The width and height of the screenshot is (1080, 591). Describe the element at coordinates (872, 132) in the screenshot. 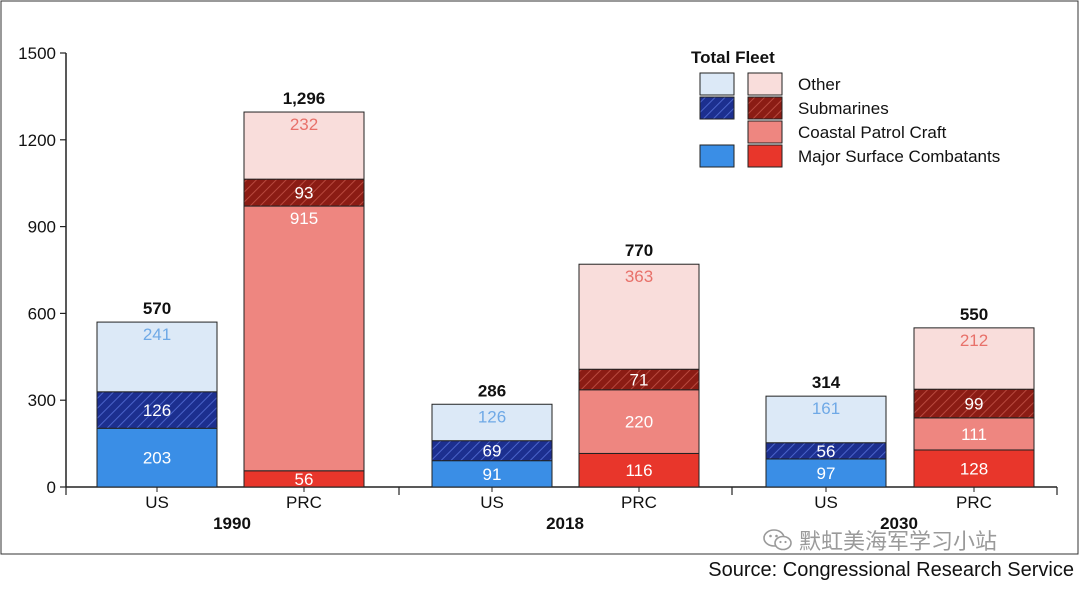

I see `legend-entry: Coastal Patrol Craft` at that location.